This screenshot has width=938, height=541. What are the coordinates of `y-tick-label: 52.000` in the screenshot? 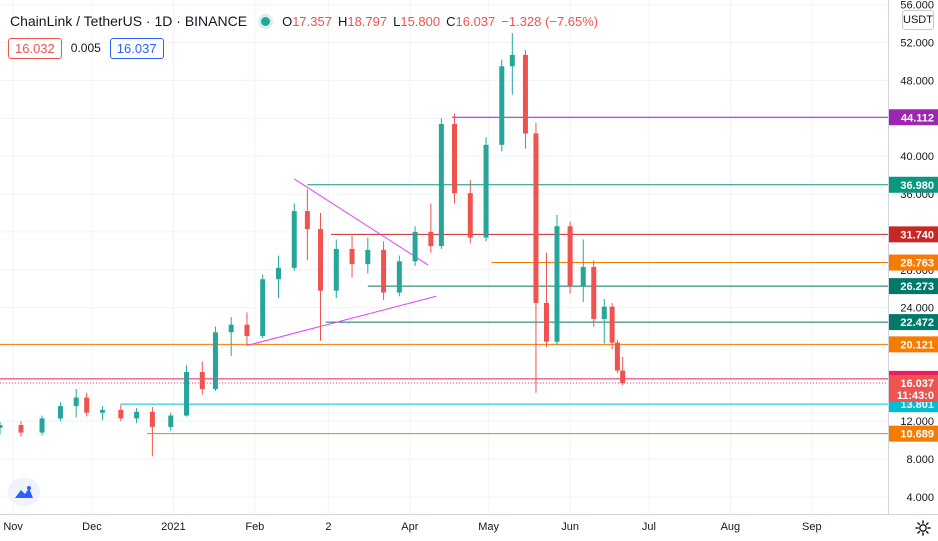 It's located at (917, 44).